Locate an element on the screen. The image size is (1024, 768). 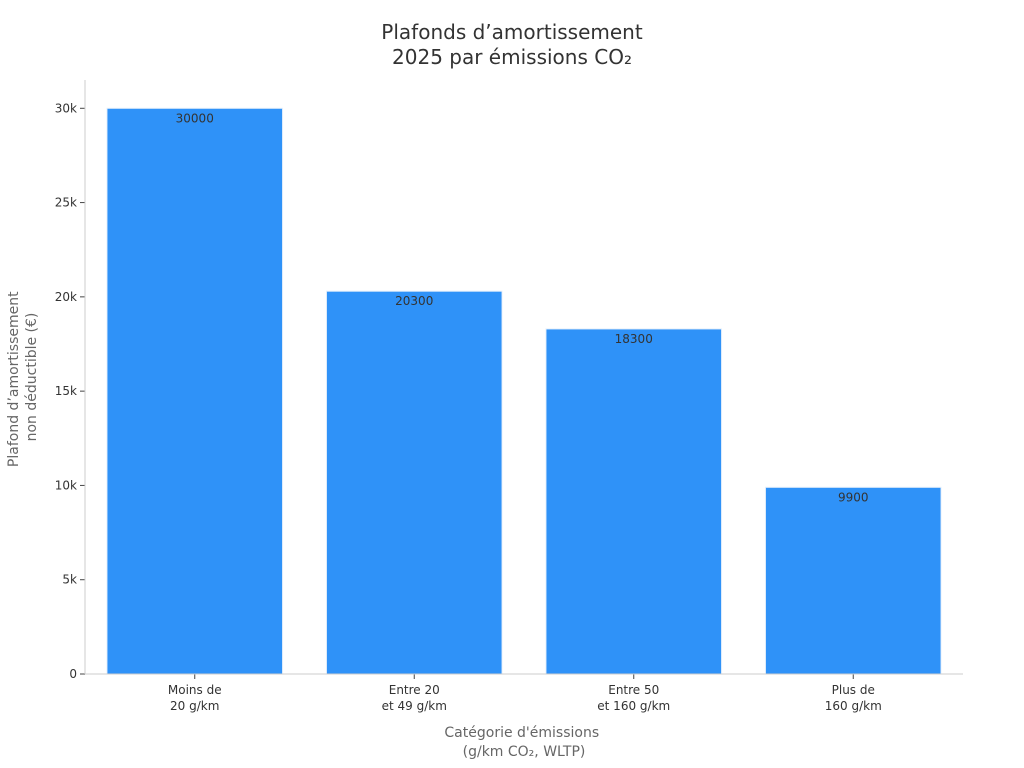
bar-value-label: 30000 is located at coordinates (195, 118).